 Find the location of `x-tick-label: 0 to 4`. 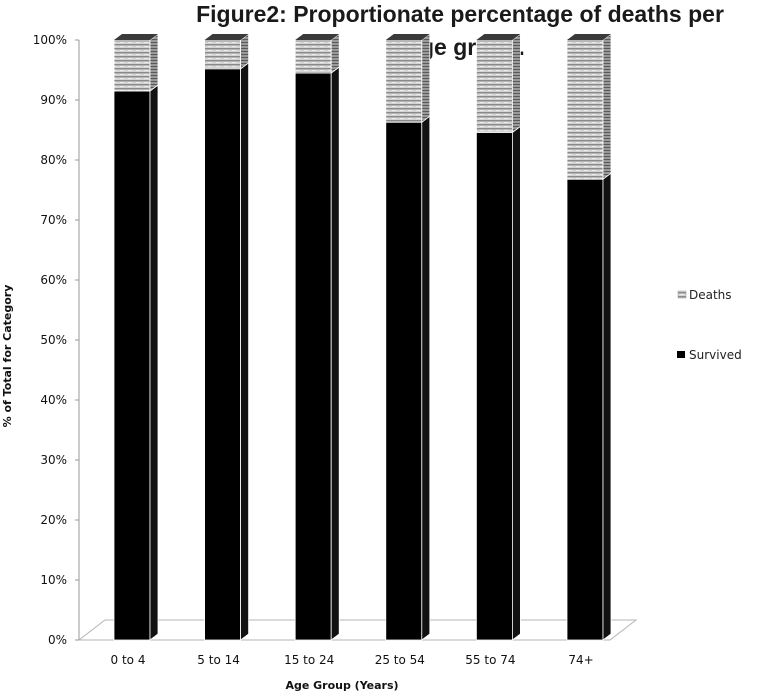

x-tick-label: 0 to 4 is located at coordinates (128, 660).